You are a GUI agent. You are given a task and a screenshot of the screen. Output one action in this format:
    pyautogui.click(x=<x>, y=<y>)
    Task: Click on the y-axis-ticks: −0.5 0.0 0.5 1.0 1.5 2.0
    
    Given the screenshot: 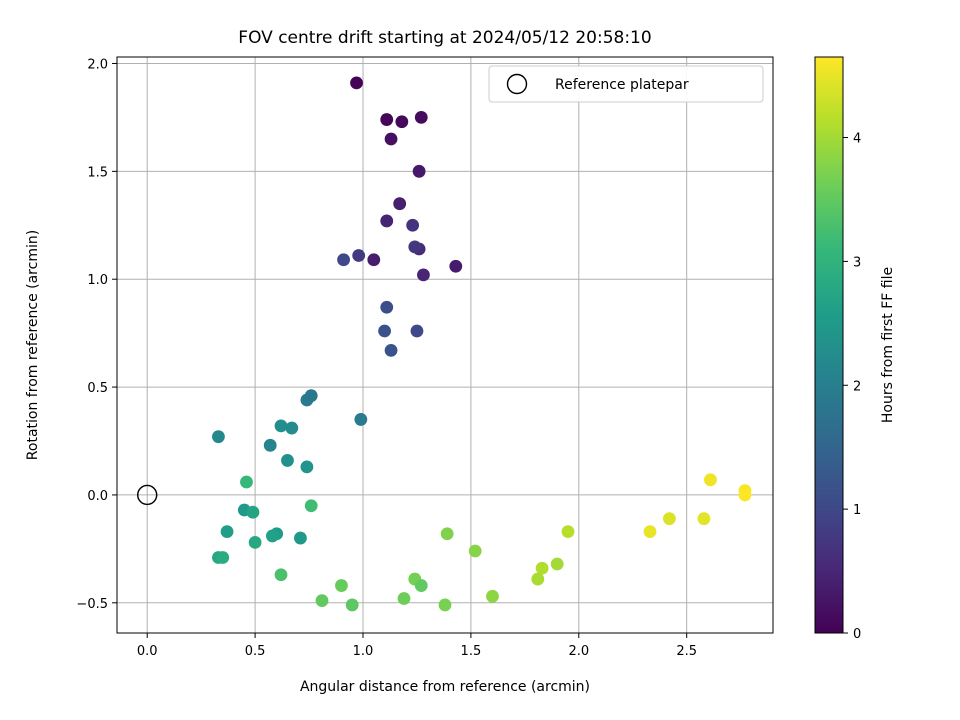 What is the action you would take?
    pyautogui.click(x=96, y=334)
    